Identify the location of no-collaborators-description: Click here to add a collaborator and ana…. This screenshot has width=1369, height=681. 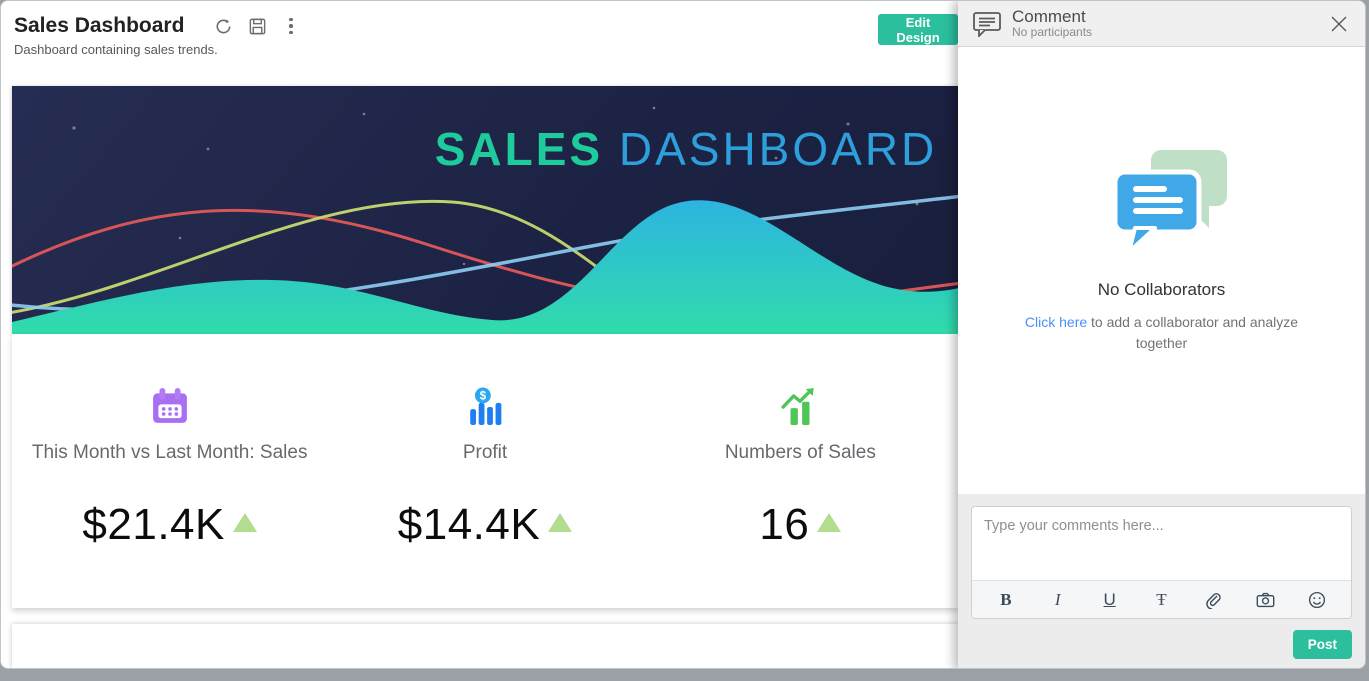
(1162, 333).